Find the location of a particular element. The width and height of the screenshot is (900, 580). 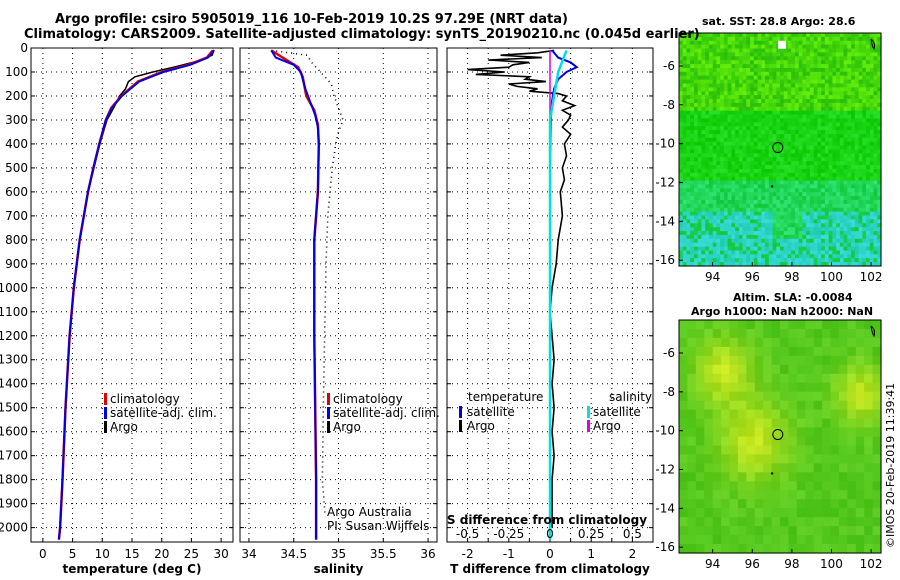

sla-map-ytick-label: -8 is located at coordinates (669, 392).